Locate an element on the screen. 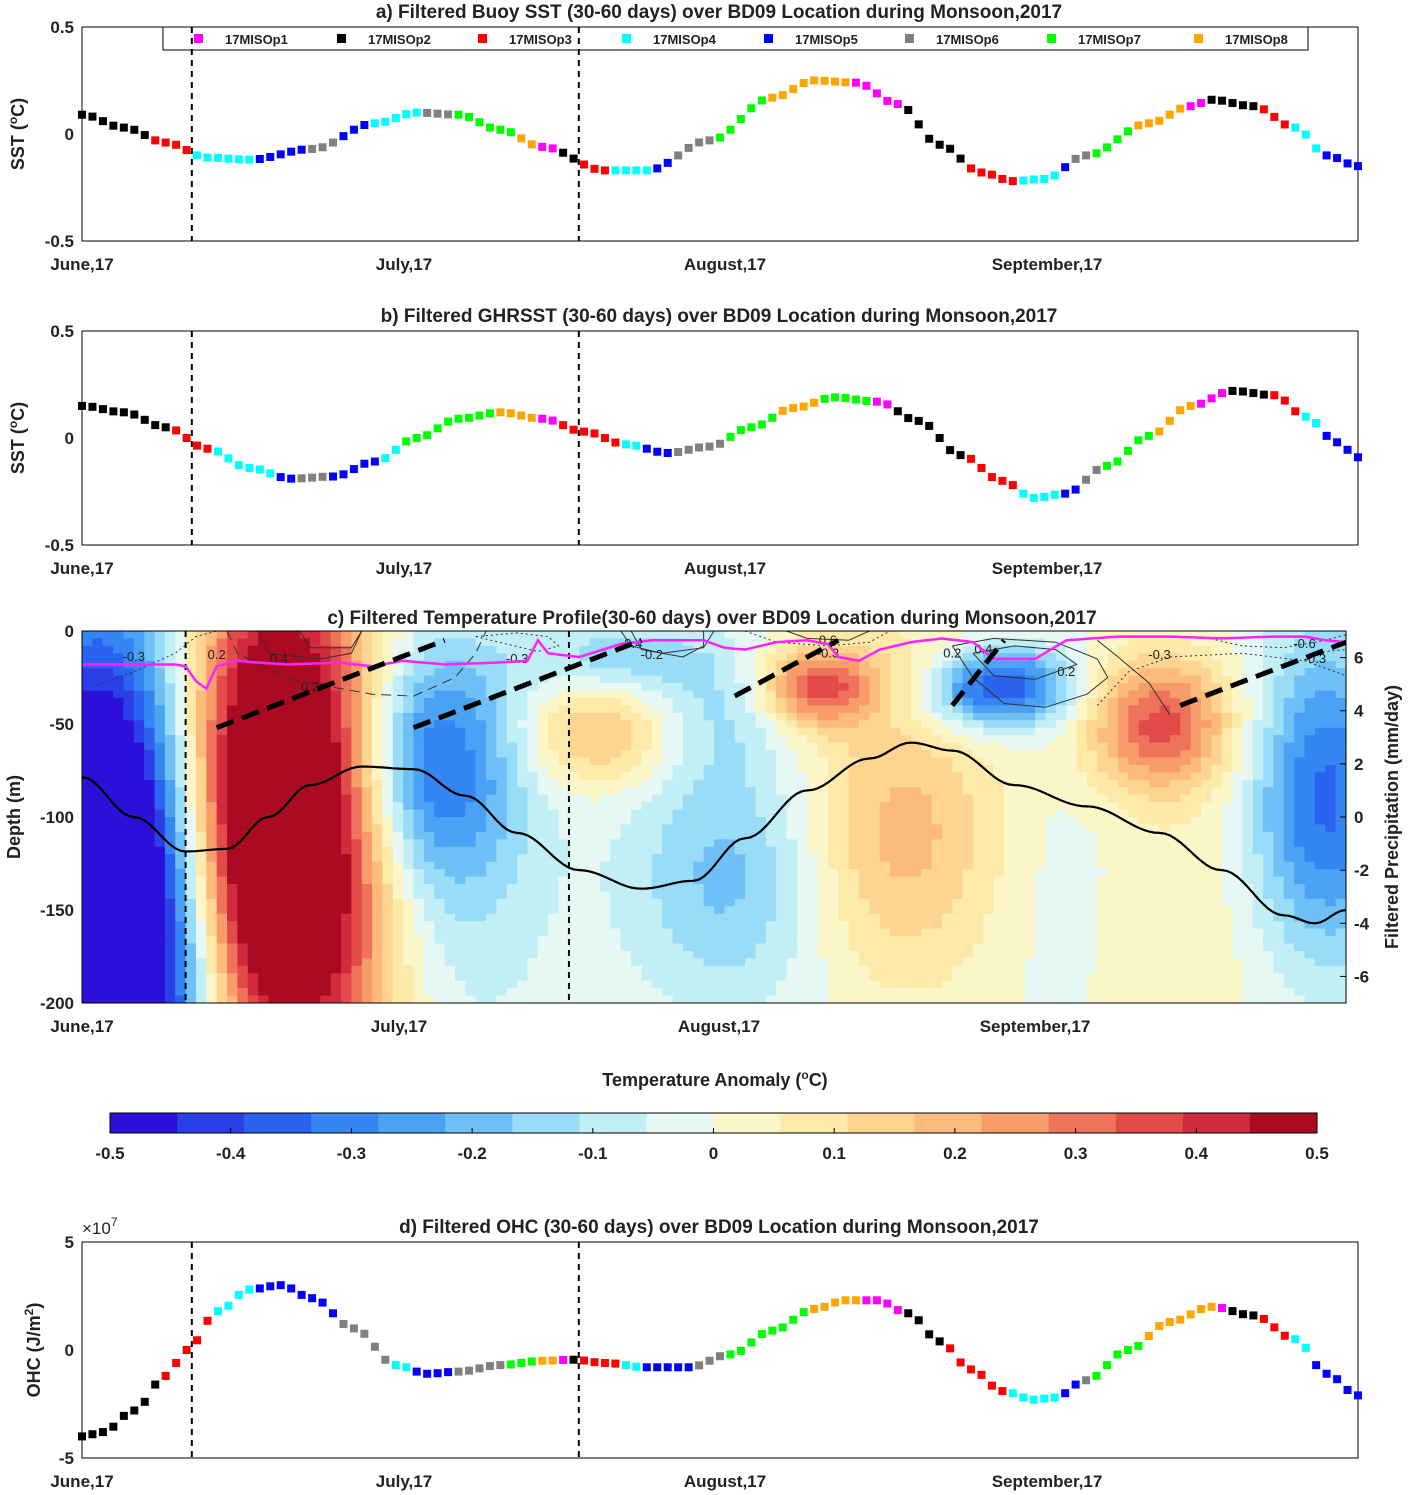  data-point-17MISOp2 is located at coordinates (950, 450).